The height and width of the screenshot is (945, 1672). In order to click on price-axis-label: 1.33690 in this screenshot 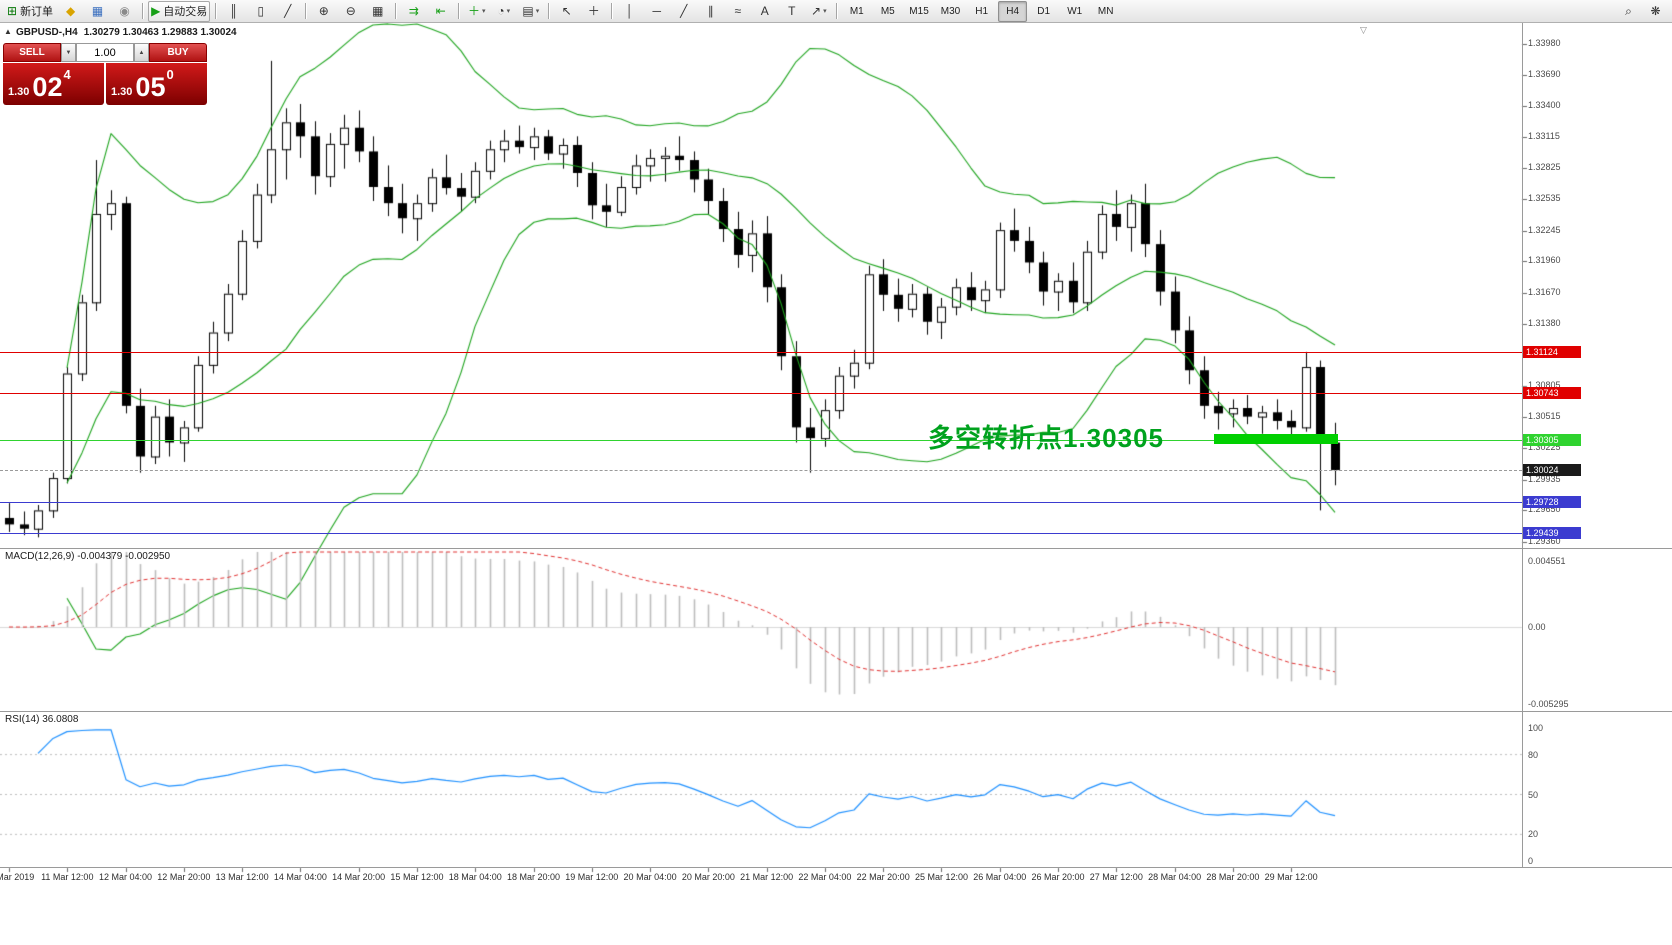, I will do `click(1544, 73)`.